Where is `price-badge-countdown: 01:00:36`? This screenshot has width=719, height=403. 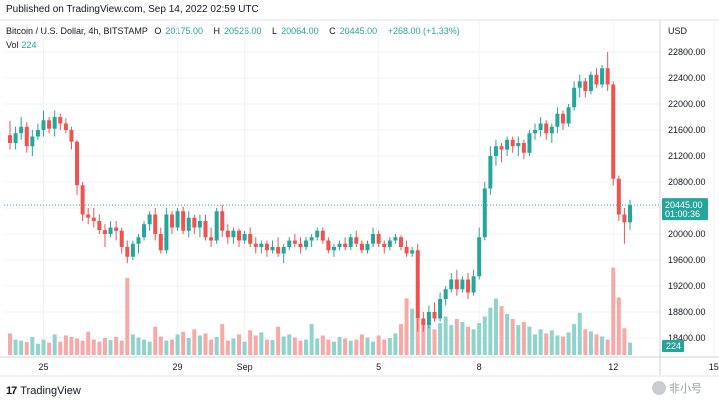 price-badge-countdown: 01:00:36 is located at coordinates (682, 214).